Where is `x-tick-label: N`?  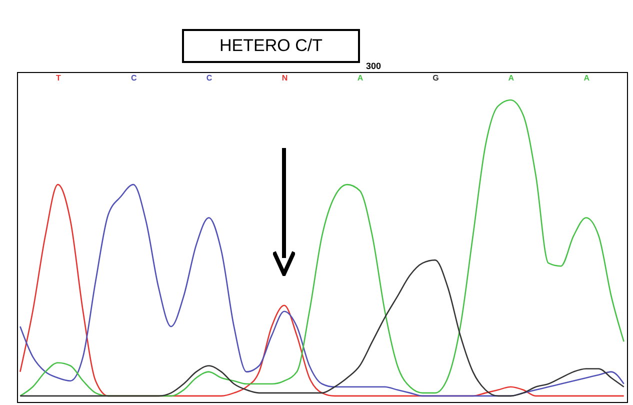 x-tick-label: N is located at coordinates (285, 78).